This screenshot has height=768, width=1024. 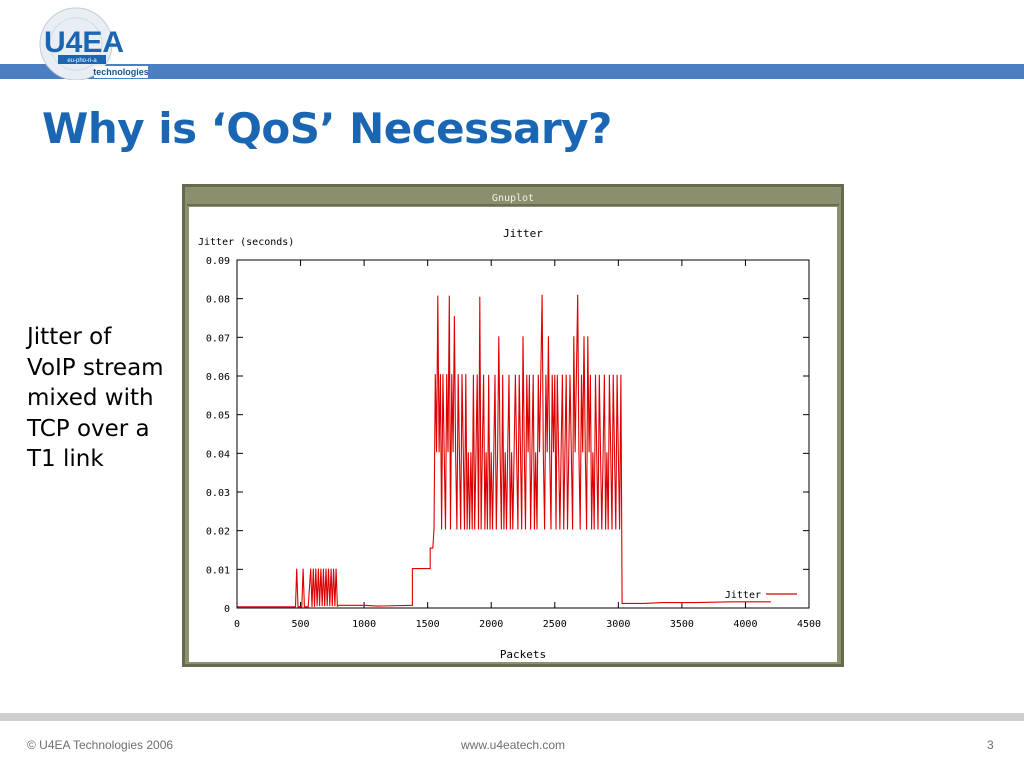 I want to click on legend: Jitter, so click(x=761, y=595).